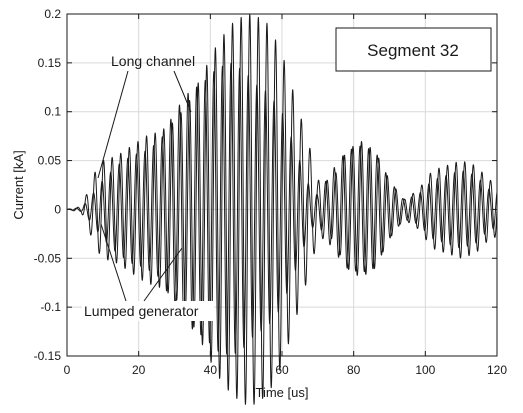 The image size is (523, 413). I want to click on y-tick-label: 0.15, so click(50, 63).